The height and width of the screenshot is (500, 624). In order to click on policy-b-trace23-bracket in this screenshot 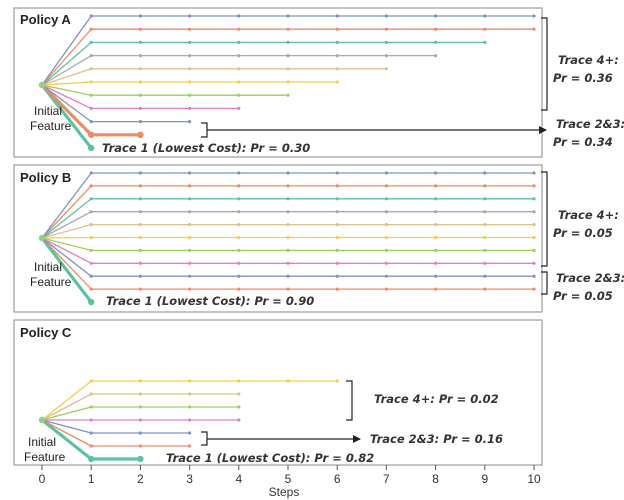, I will do `click(544, 283)`.